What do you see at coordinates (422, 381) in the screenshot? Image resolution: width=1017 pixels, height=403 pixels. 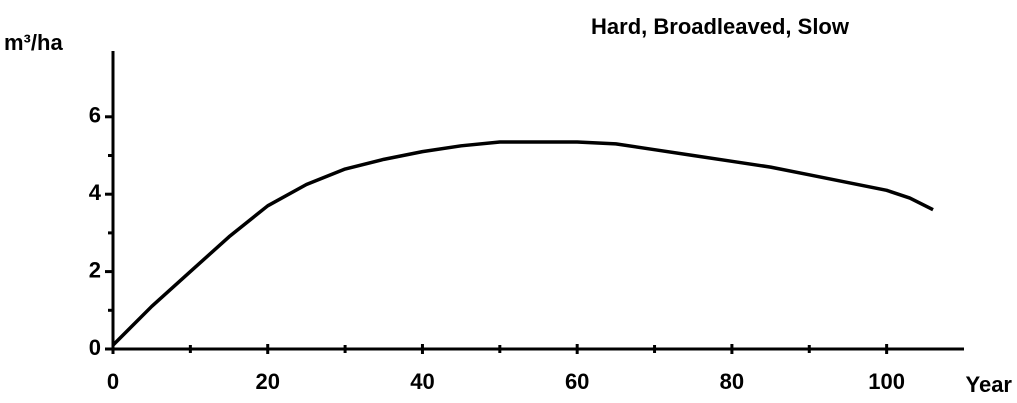 I see `x-tick-label: 40` at bounding box center [422, 381].